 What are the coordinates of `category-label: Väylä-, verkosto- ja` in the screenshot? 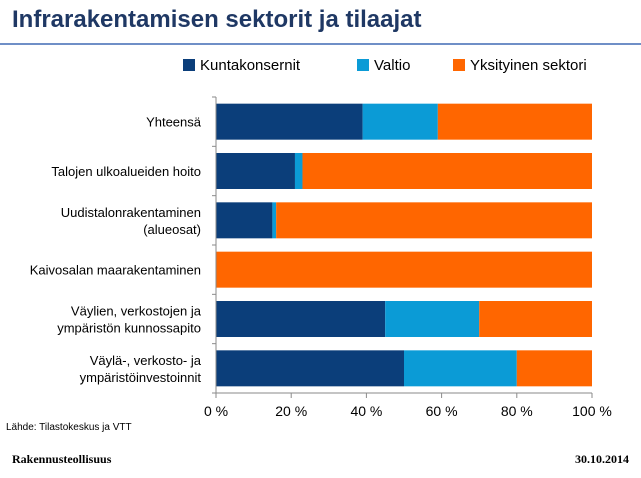 It's located at (146, 360).